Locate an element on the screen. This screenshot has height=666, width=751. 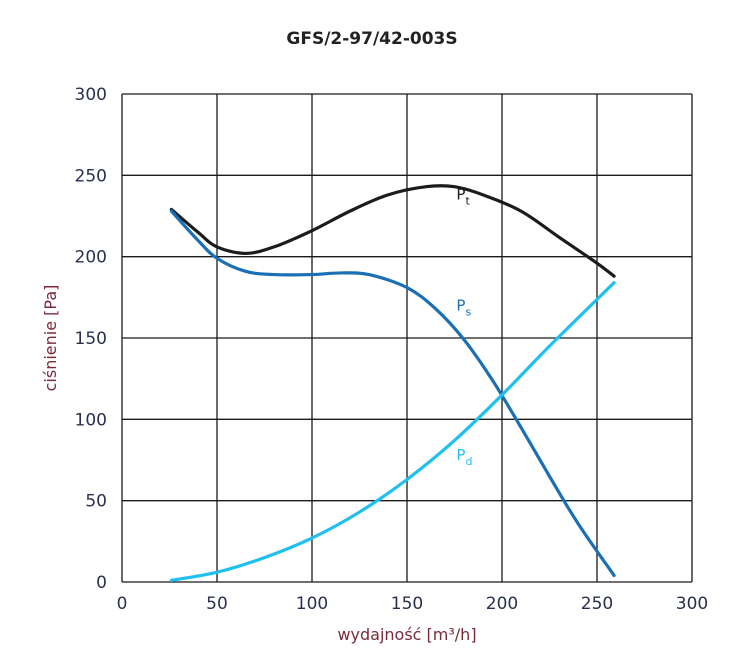
series-label-pt: Pt is located at coordinates (463, 197).